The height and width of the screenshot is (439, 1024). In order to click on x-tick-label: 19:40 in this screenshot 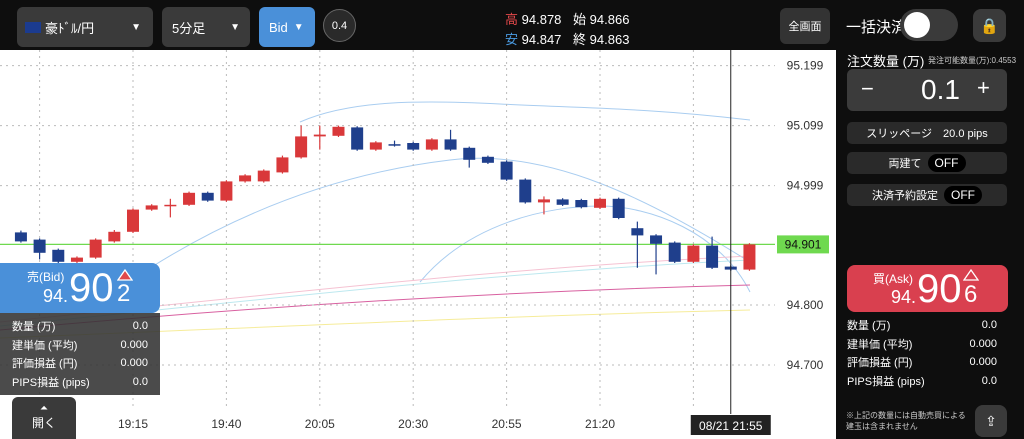, I will do `click(226, 424)`.